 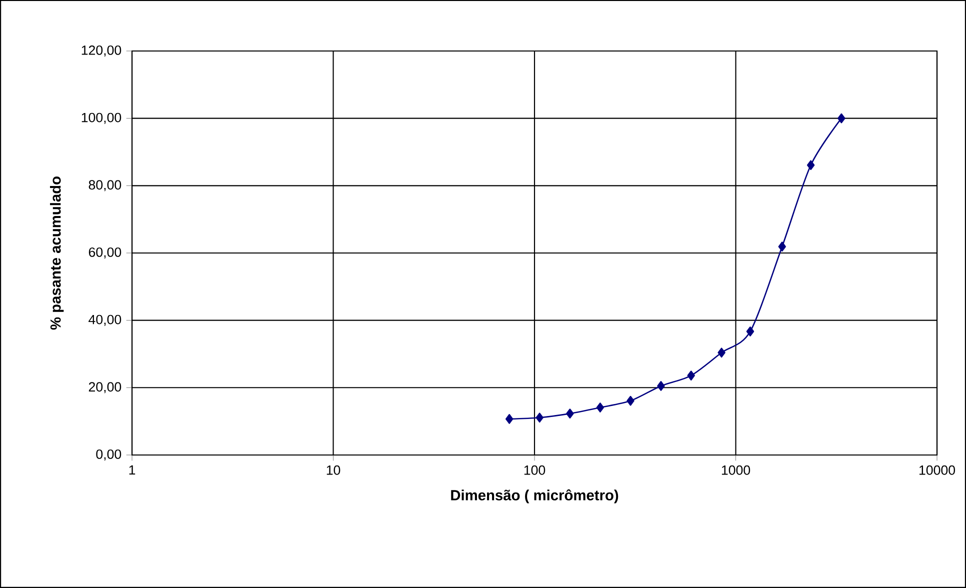 What do you see at coordinates (105, 186) in the screenshot?
I see `y-tick-label: 80,00` at bounding box center [105, 186].